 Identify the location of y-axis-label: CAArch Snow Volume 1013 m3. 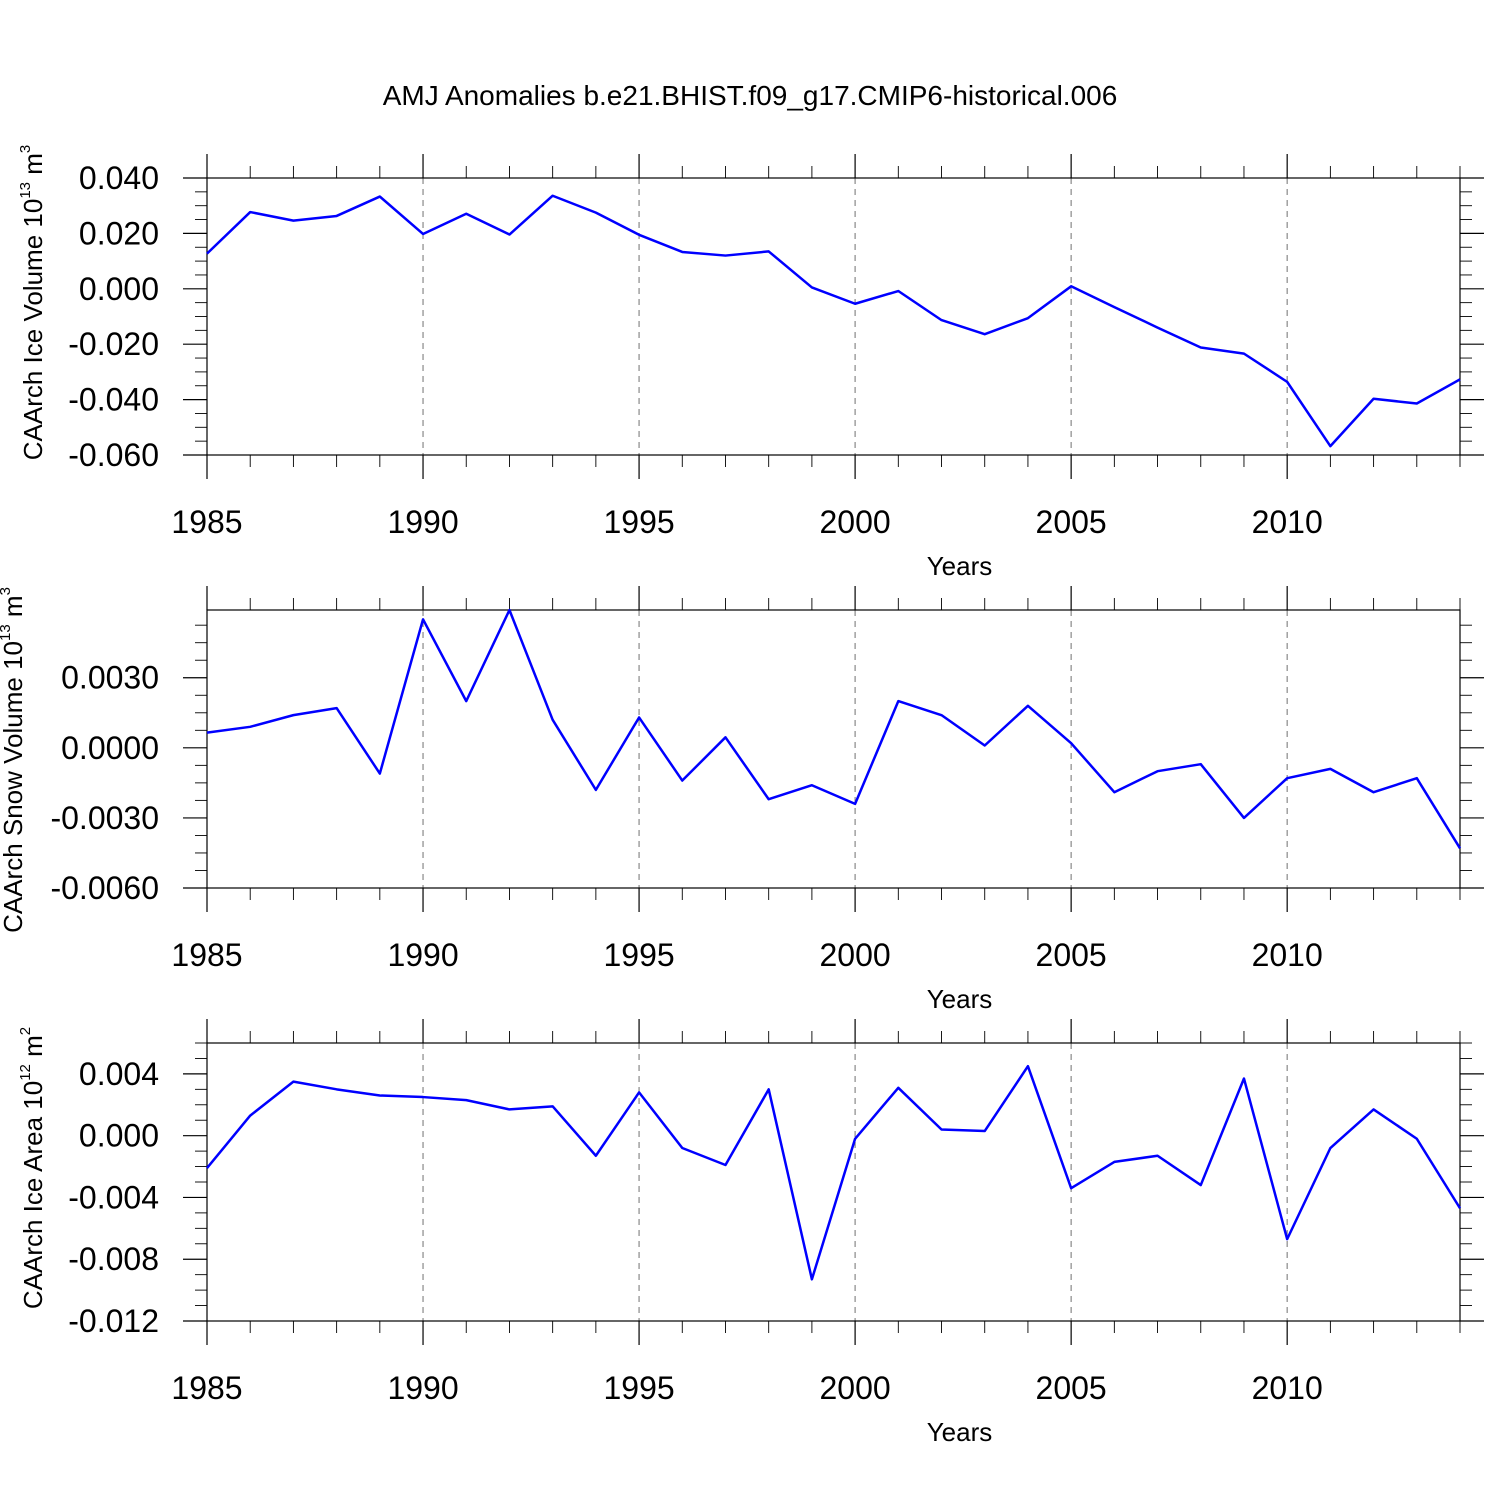
(14, 760).